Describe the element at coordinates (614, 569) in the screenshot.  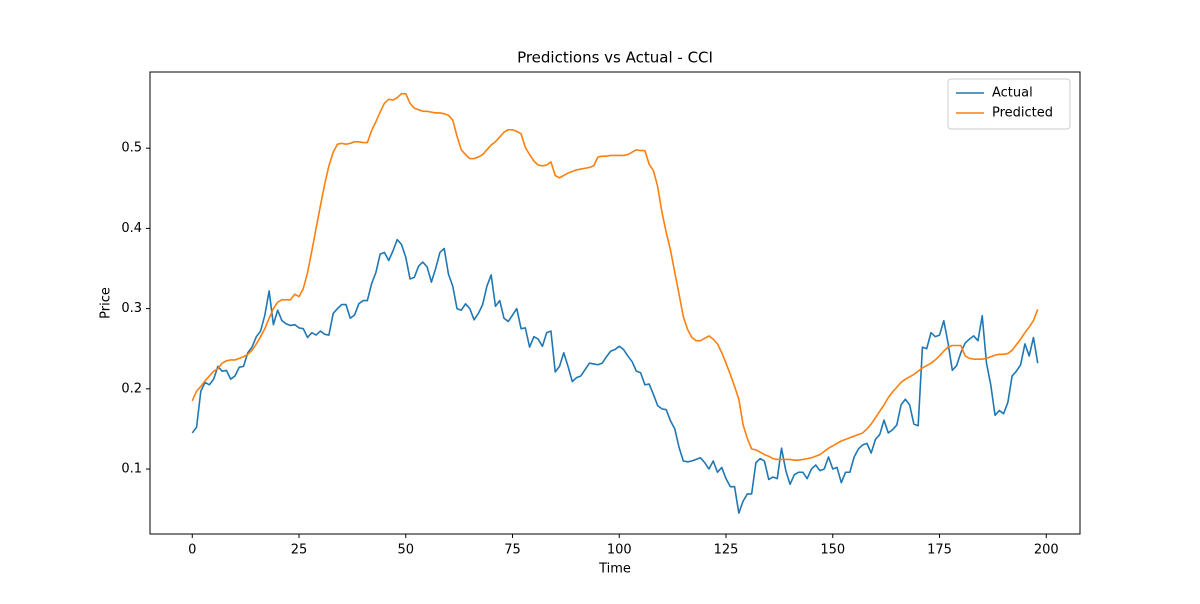
I see `x-axis-label: Time` at that location.